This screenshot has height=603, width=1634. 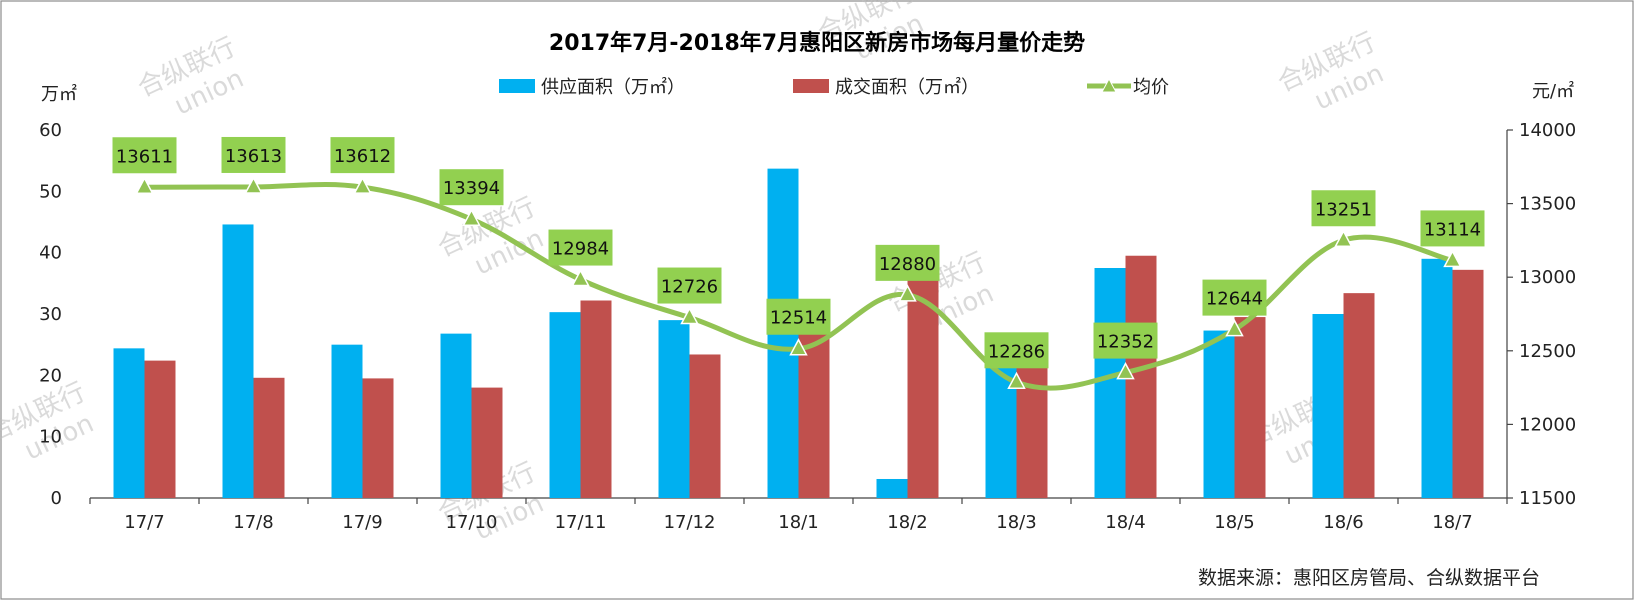 I want to click on y-left-tick-label: 40, so click(x=50, y=253).